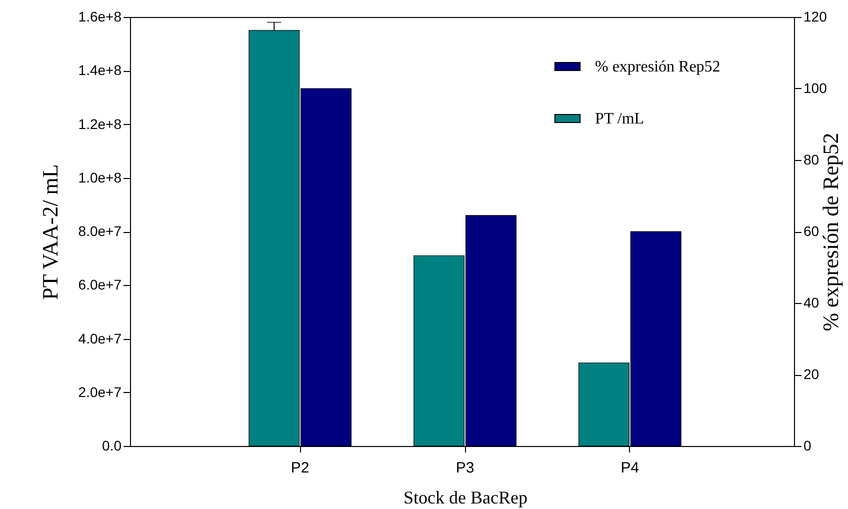  Describe the element at coordinates (100, 124) in the screenshot. I see `y-tick-label: 1.2e+8` at that location.